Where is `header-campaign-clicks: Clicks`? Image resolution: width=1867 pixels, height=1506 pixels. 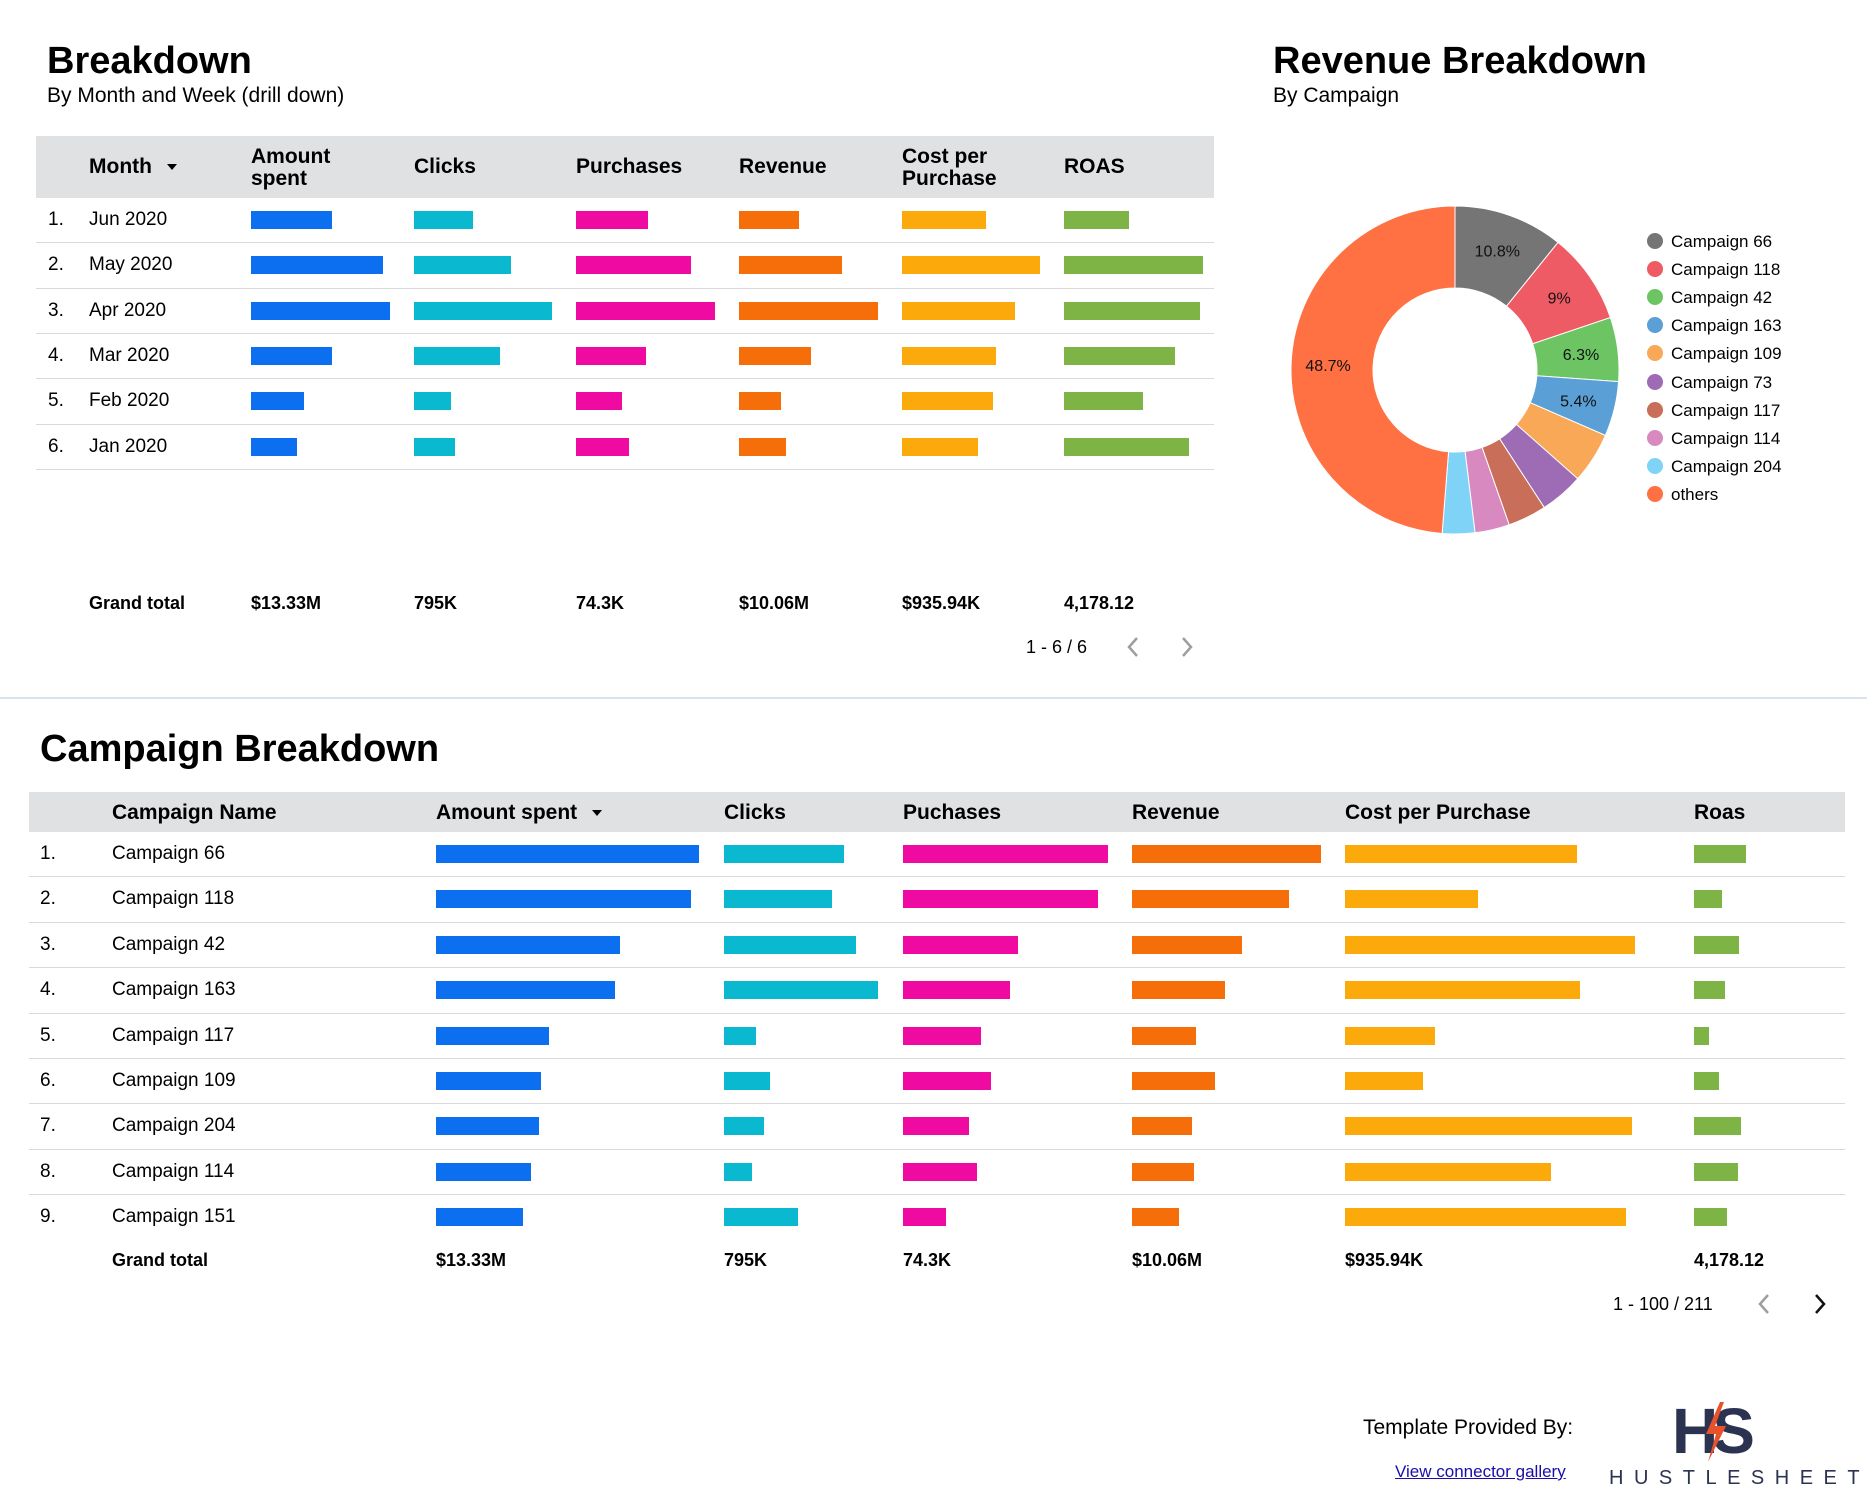 header-campaign-clicks: Clicks is located at coordinates (755, 812).